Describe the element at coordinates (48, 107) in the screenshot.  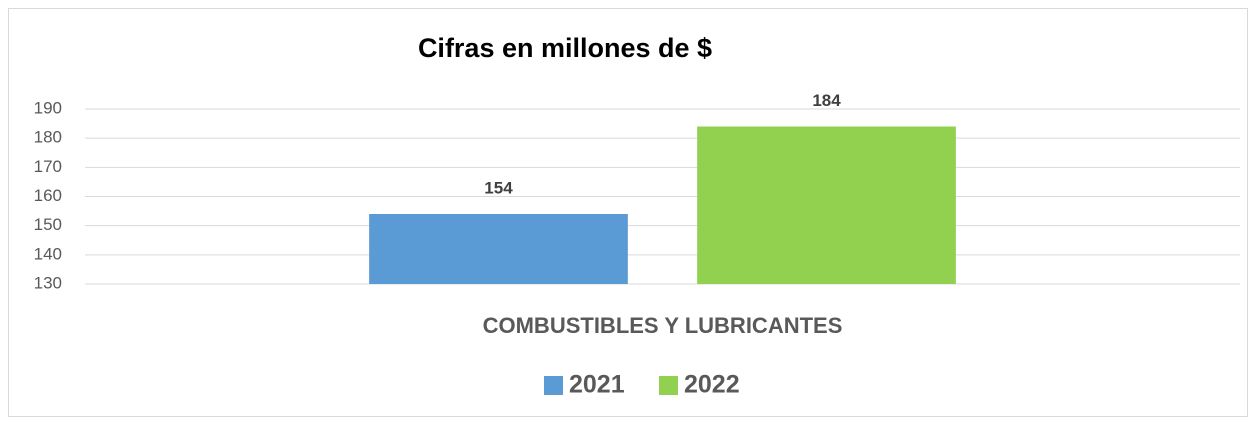
I see `y-tick-label: 190` at that location.